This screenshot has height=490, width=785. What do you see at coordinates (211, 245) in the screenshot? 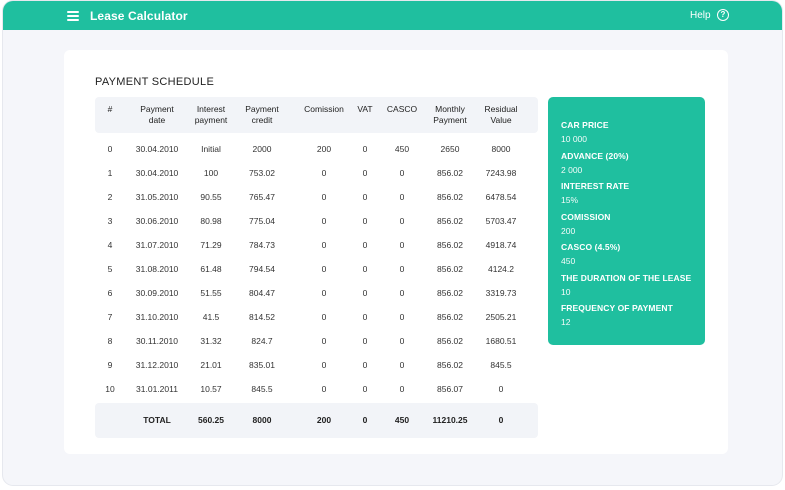
I see `cell-col-interest-payment: 71.29` at bounding box center [211, 245].